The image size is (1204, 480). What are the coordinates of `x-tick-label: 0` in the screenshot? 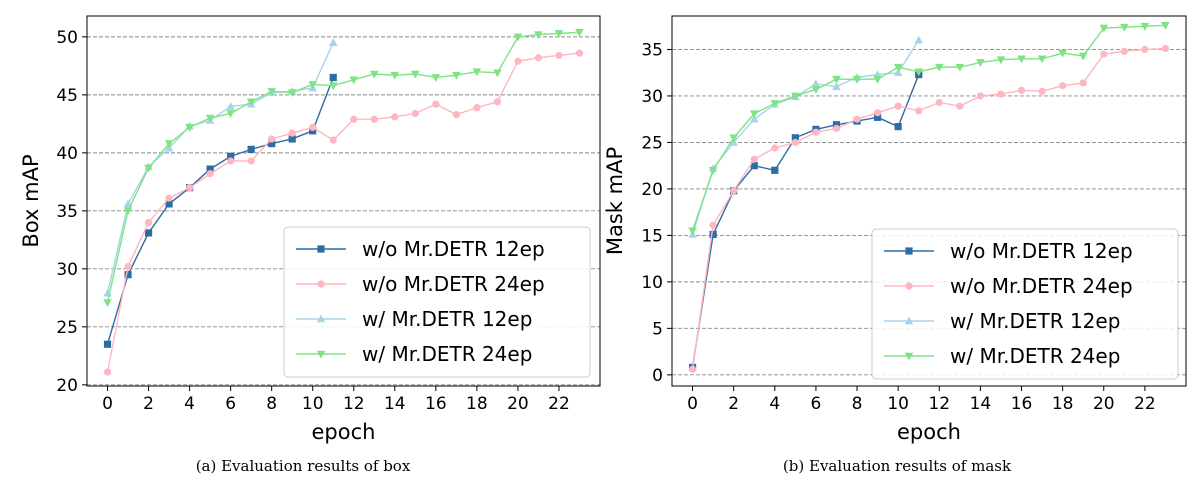 It's located at (107, 404).